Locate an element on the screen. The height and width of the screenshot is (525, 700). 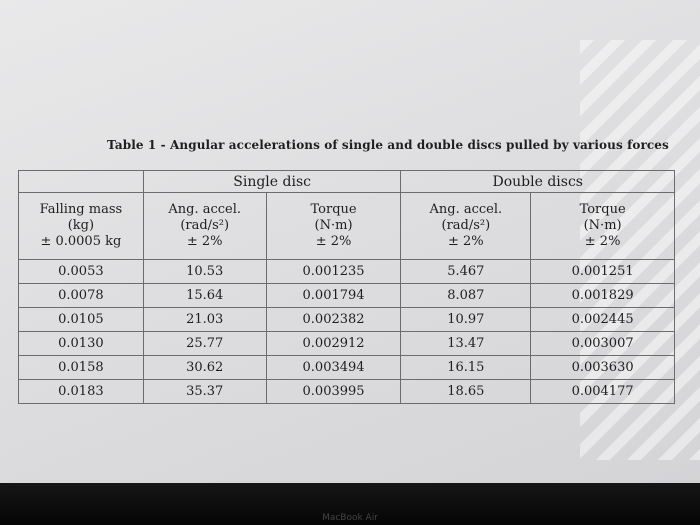
table-row: 0.0053 10.53 0.001235 5.467 0.001251 is located at coordinates (346, 271).